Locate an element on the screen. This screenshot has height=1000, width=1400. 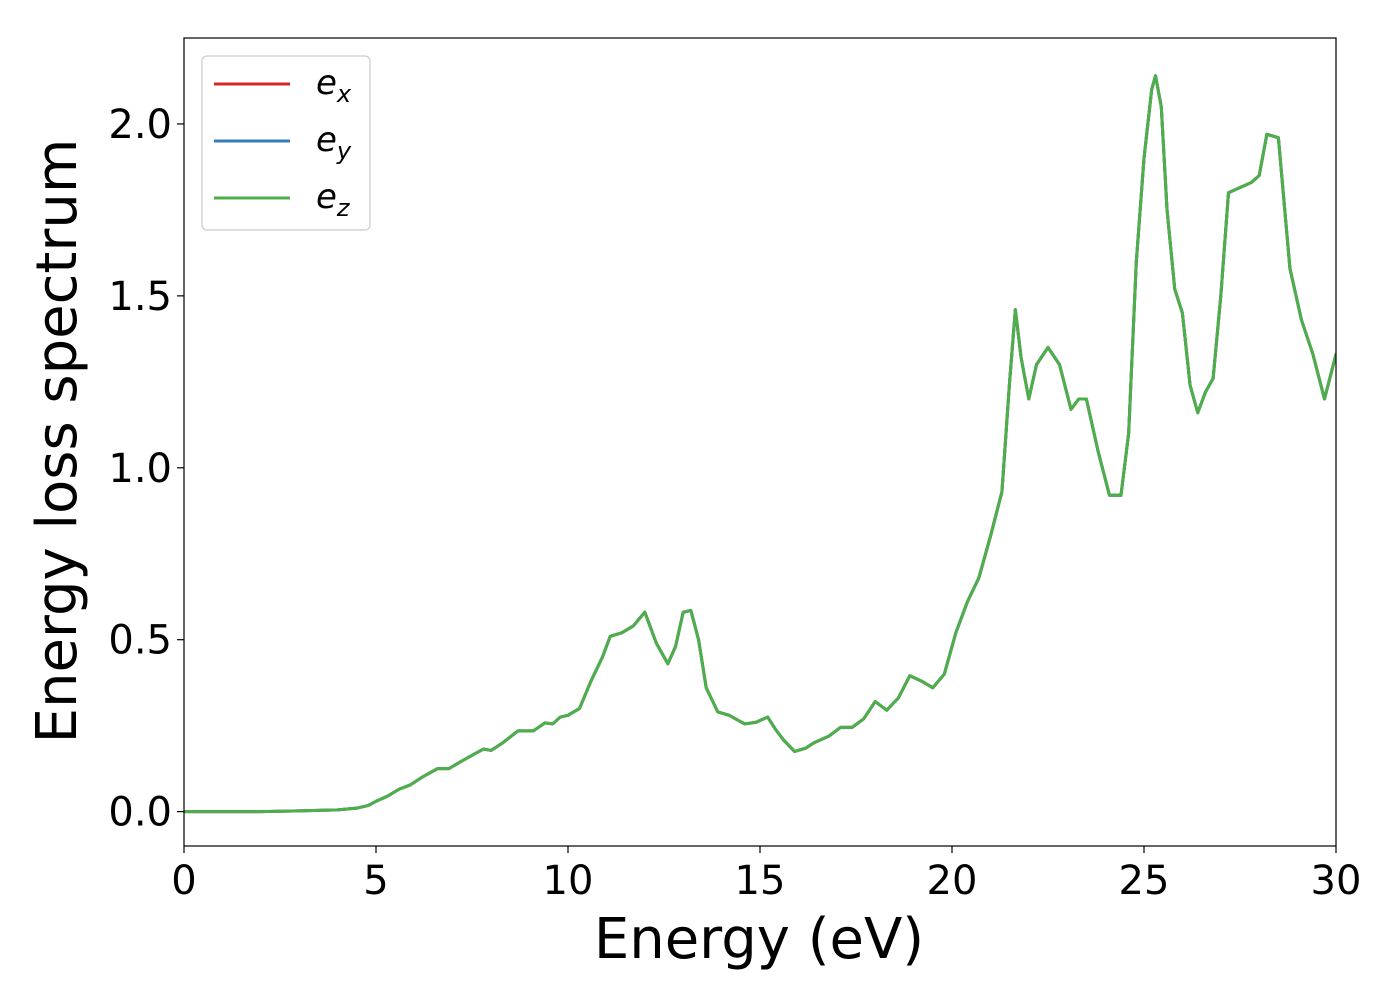
legend-box is located at coordinates (286, 143).